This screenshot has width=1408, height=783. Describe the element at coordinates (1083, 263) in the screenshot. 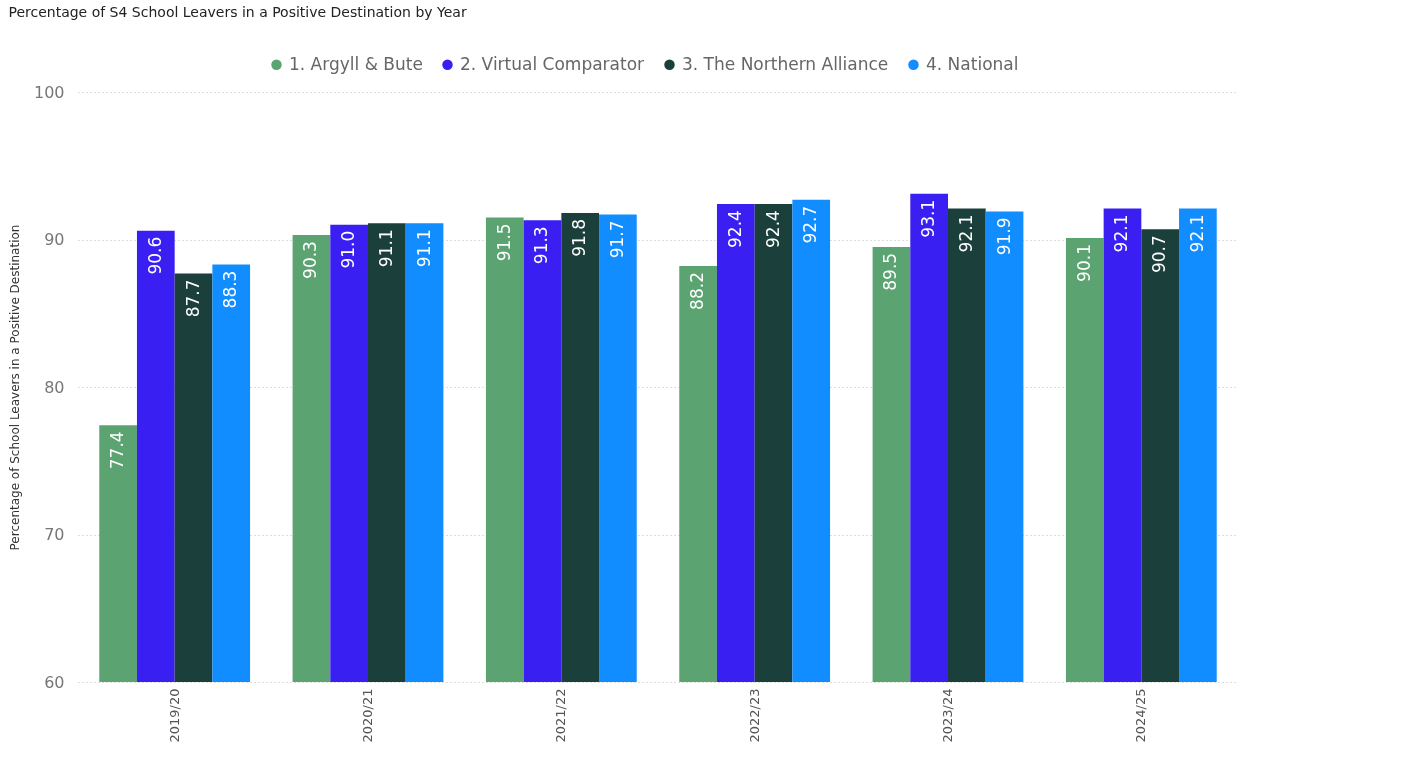

I see `data-label: 90.1` at that location.